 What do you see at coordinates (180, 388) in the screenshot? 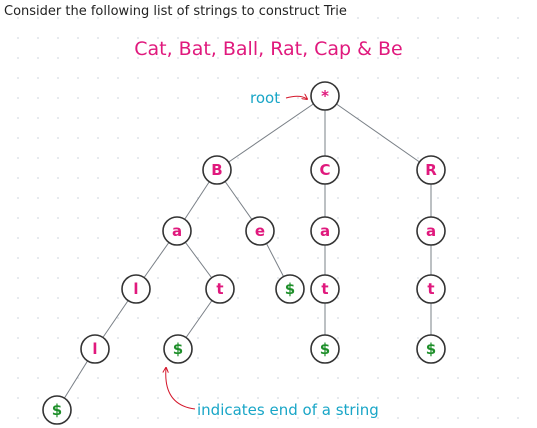
I see `end-marker-arrow` at bounding box center [180, 388].